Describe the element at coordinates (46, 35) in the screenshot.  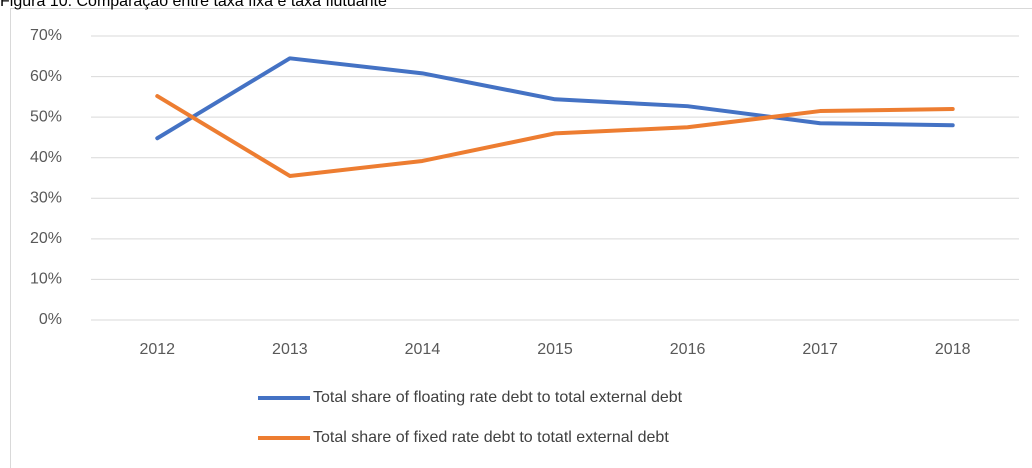
I see `y-tick-label: 70%` at that location.